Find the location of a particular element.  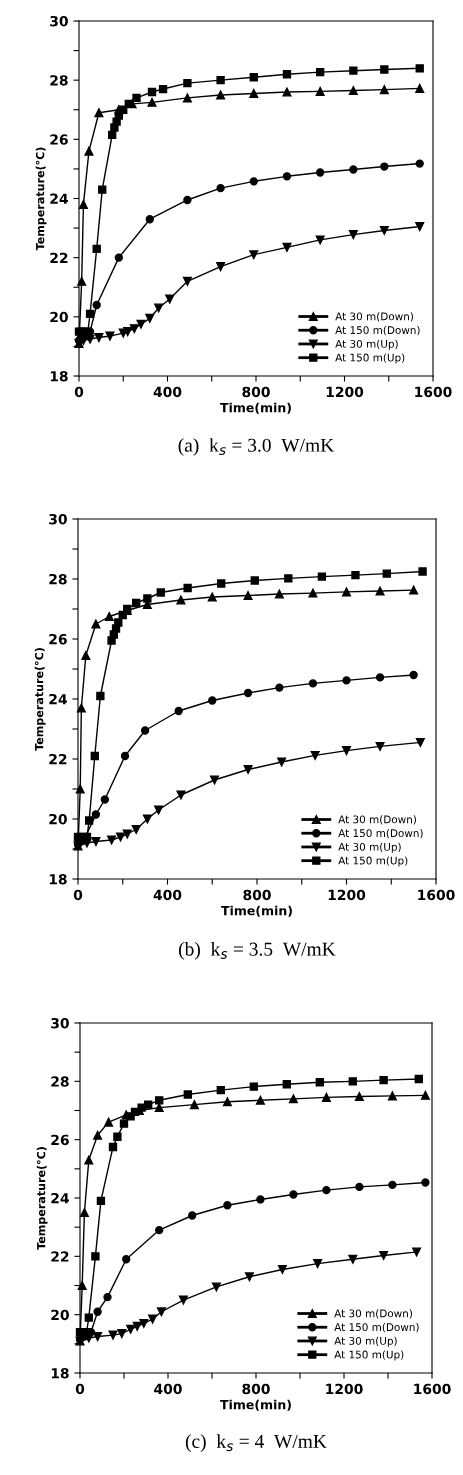

text: (c) k$_{s}$ = 4 W/mK is located at coordinates (256, 1443).